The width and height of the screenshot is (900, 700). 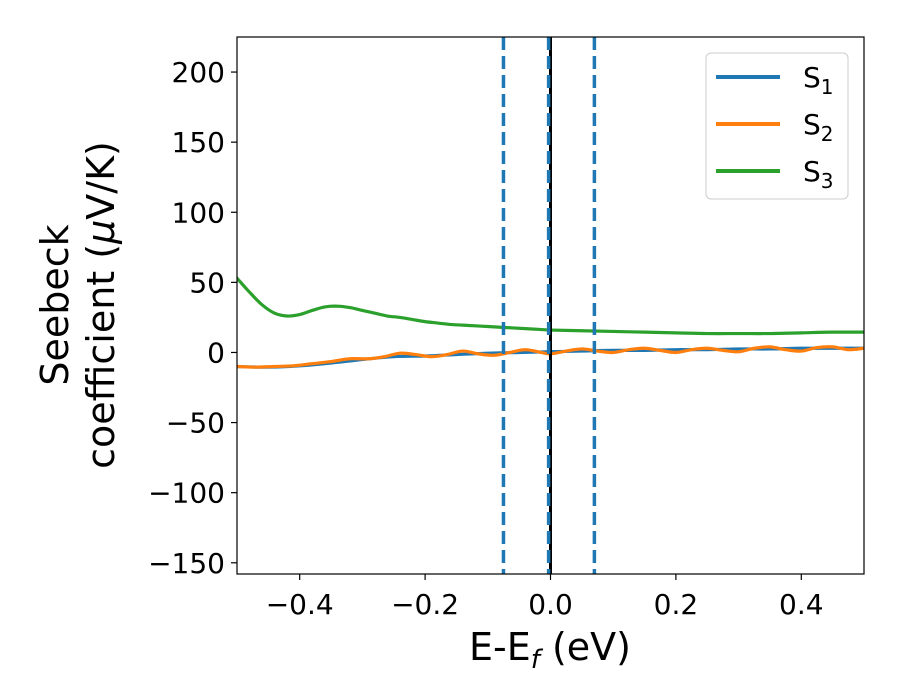 I want to click on y-tick-label: 150, so click(x=198, y=142).